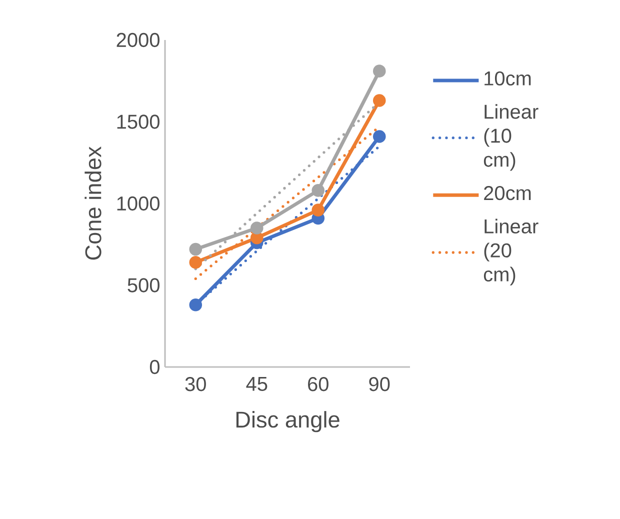 The width and height of the screenshot is (620, 519). What do you see at coordinates (318, 384) in the screenshot?
I see `x-tick-label: 60` at bounding box center [318, 384].